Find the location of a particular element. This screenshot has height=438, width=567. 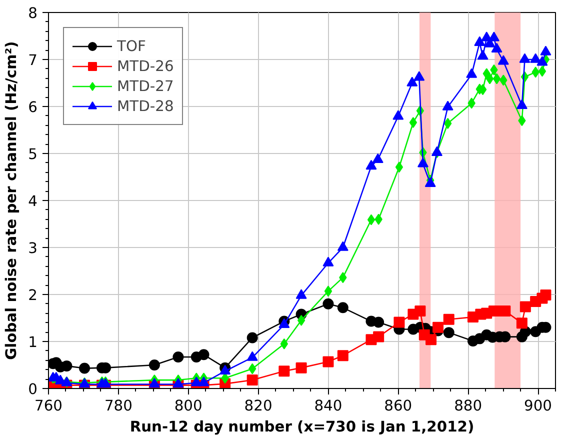

y-axis-title: Global noise rate per channel (Hz/cm²) is located at coordinates (11, 200).